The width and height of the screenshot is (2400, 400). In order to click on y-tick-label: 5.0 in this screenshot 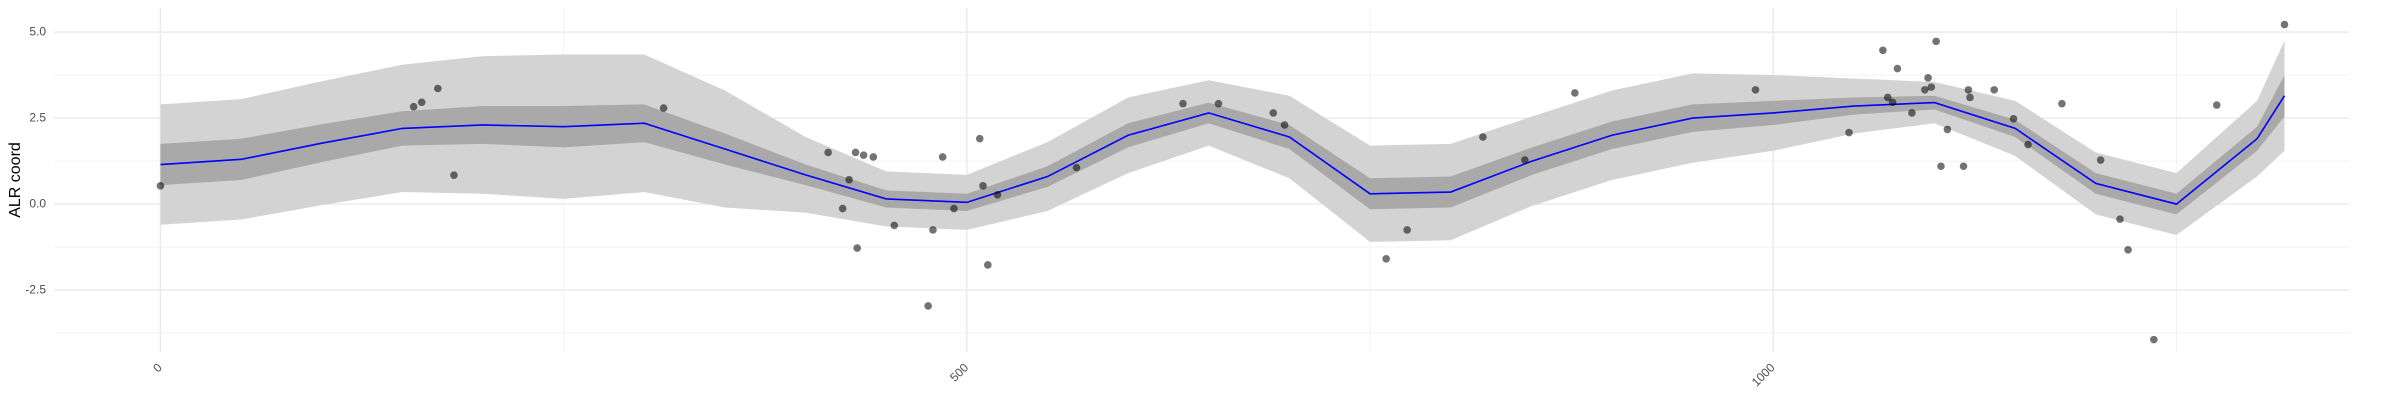, I will do `click(37, 31)`.